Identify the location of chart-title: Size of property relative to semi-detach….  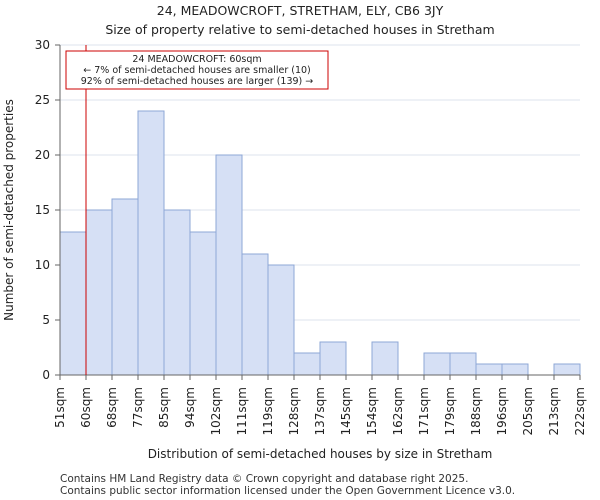
(300, 29).